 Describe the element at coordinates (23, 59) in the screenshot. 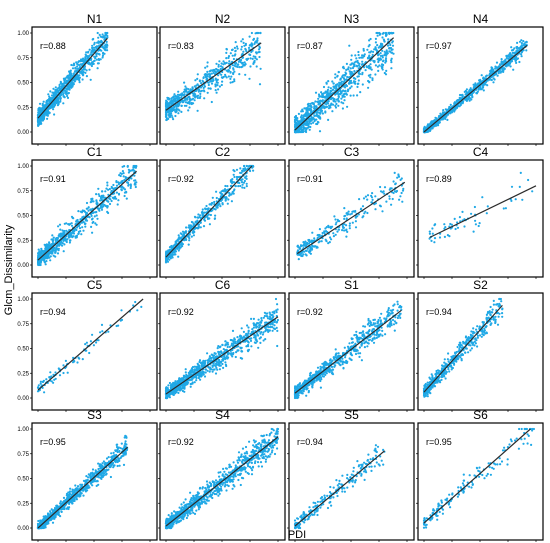

I see `y-tick-label: 0.75` at that location.